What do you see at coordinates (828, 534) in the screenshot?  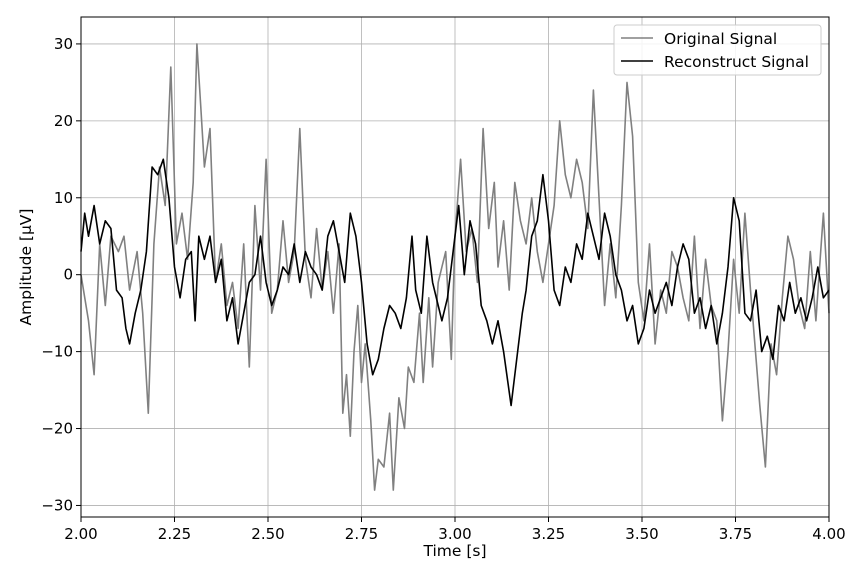 I see `x-tick-label: 4.00` at bounding box center [828, 534].